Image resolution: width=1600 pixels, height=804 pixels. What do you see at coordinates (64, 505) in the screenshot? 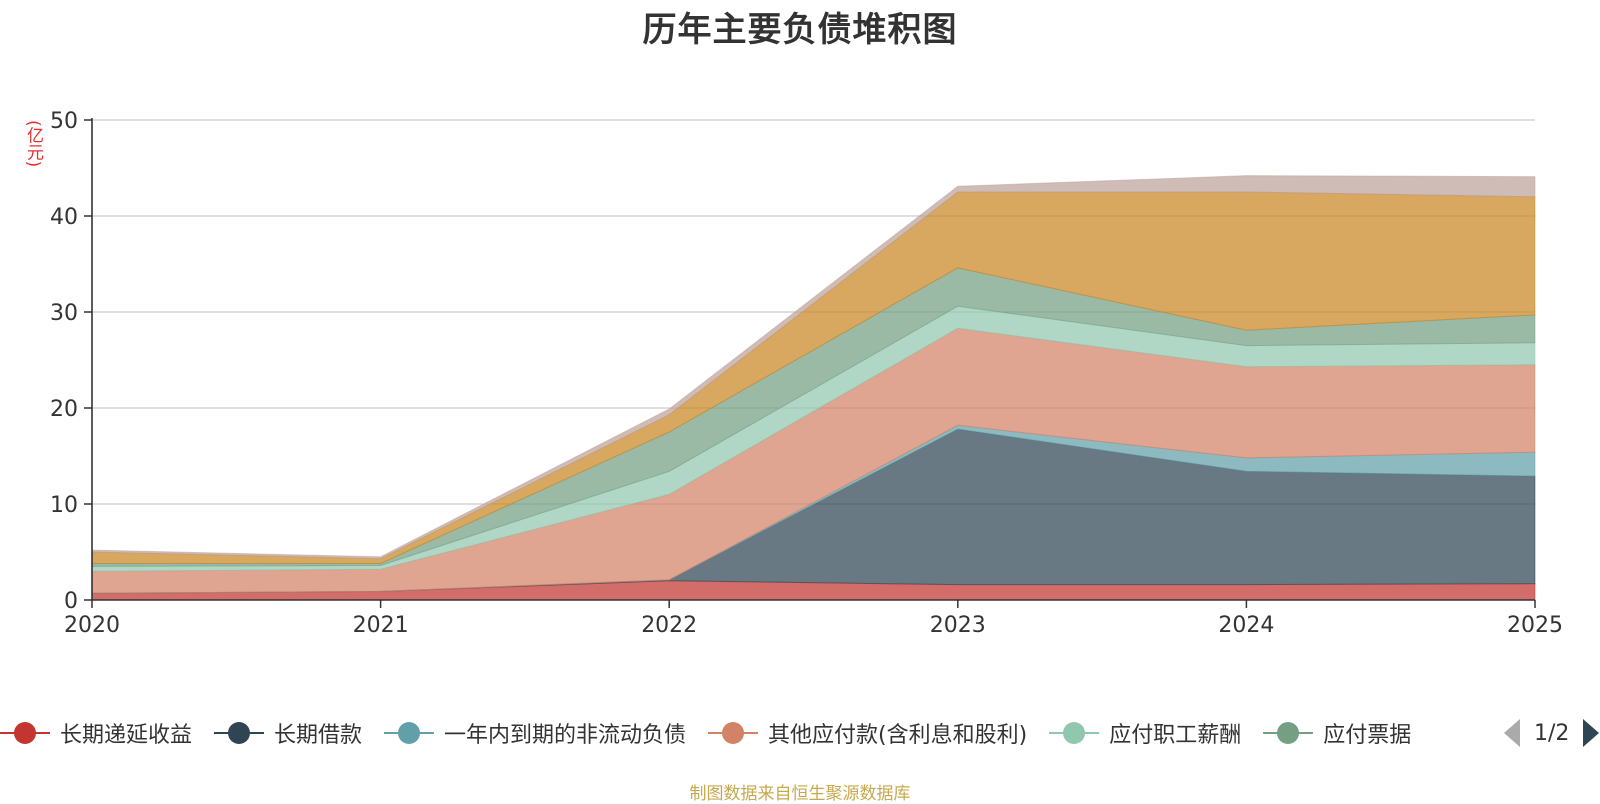
I see `y-tick-label: 10` at bounding box center [64, 505].